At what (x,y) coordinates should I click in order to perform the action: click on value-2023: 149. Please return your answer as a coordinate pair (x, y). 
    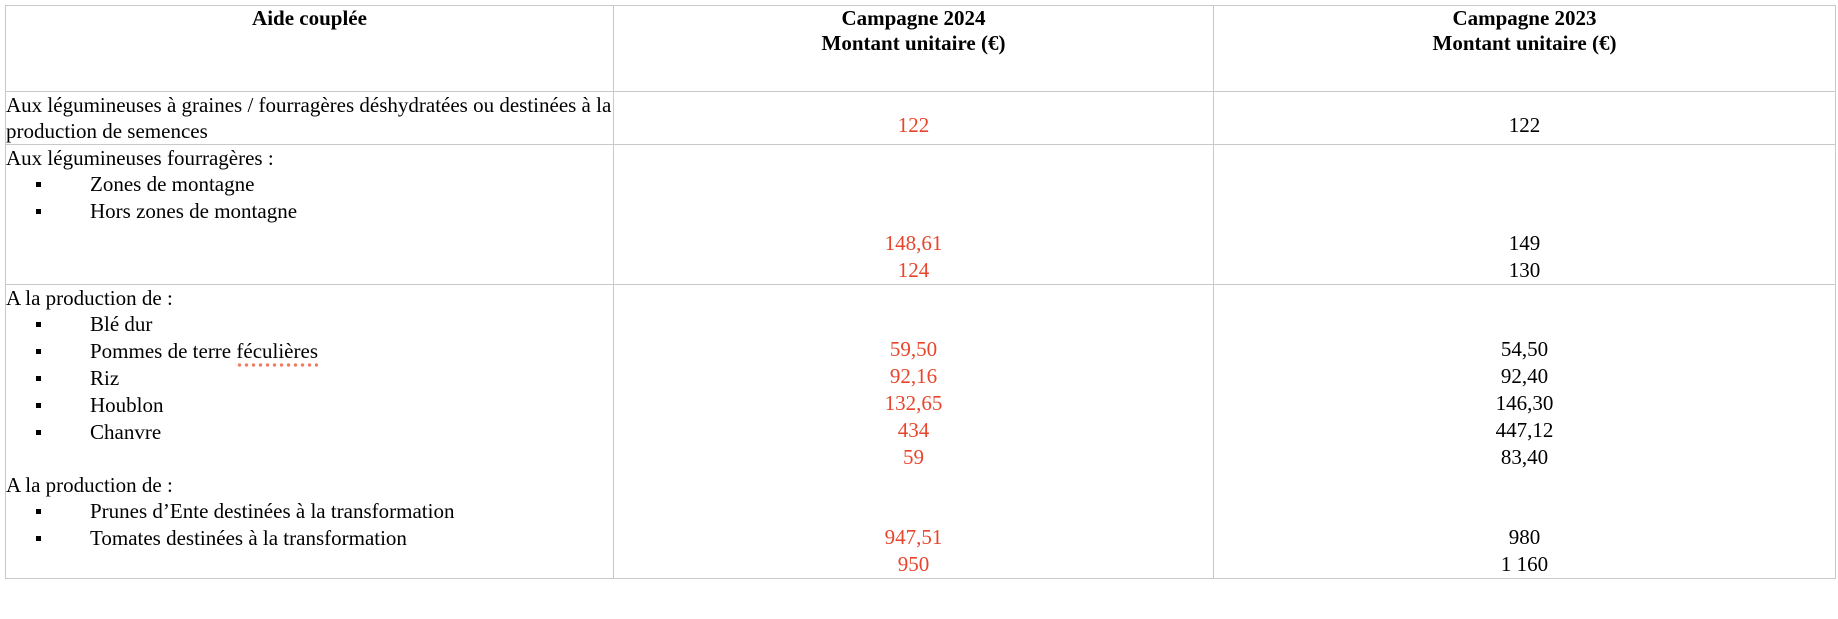
    Looking at the image, I should click on (1524, 243).